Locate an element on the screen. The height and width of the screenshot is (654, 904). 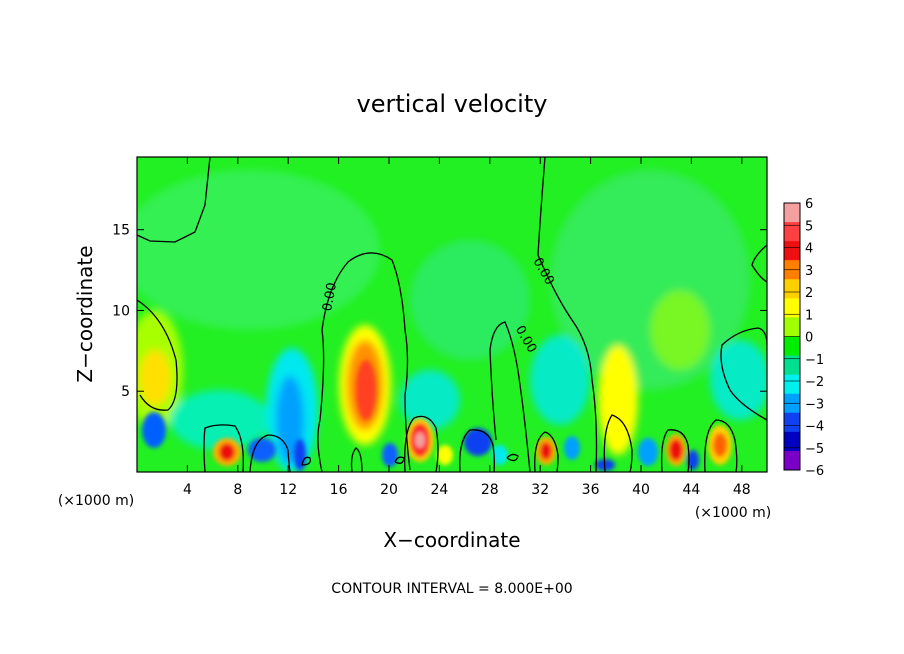
x-tick-label: 20 is located at coordinates (389, 490).